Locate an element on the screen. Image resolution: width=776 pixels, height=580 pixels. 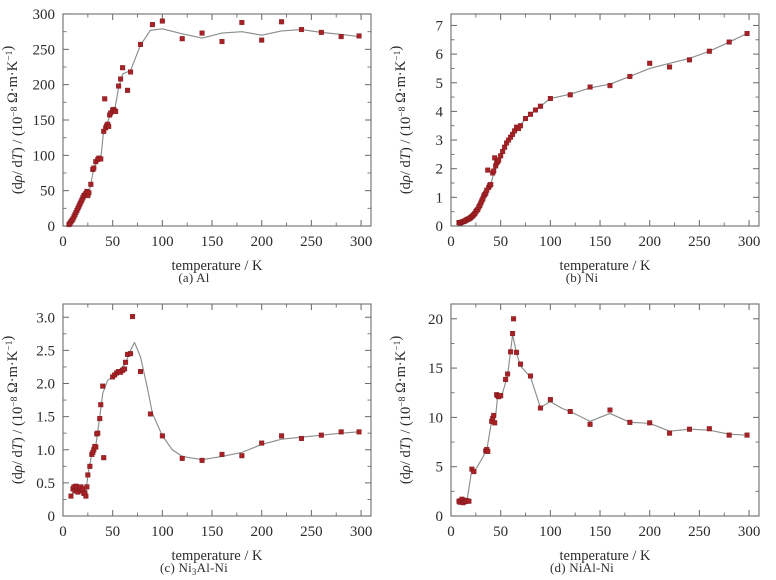
panel-d-ytick-5: 5 is located at coordinates (440, 468).